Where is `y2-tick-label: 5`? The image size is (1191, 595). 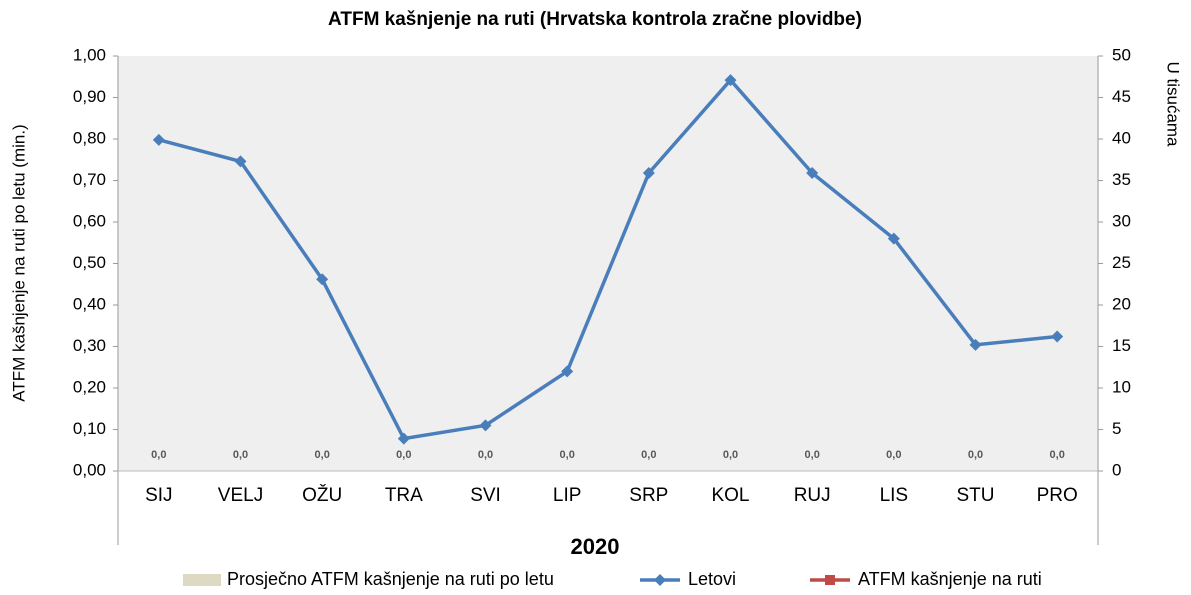
y2-tick-label: 5 is located at coordinates (1116, 428).